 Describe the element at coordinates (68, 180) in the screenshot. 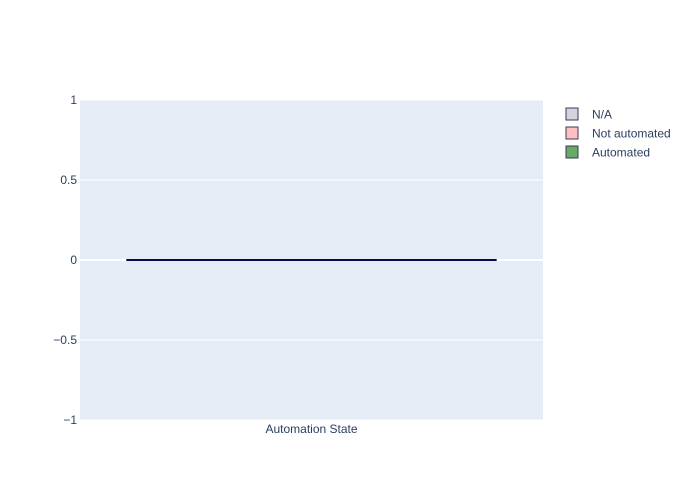

I see `y-tick-label: 0.5` at that location.